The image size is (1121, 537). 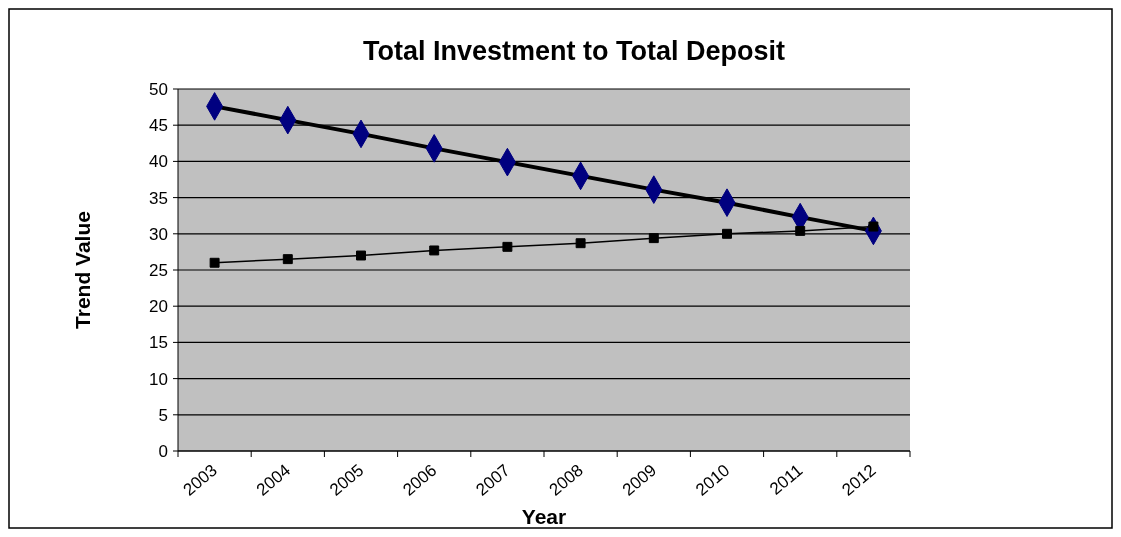 What do you see at coordinates (158, 343) in the screenshot?
I see `y-tick-label: 15` at bounding box center [158, 343].